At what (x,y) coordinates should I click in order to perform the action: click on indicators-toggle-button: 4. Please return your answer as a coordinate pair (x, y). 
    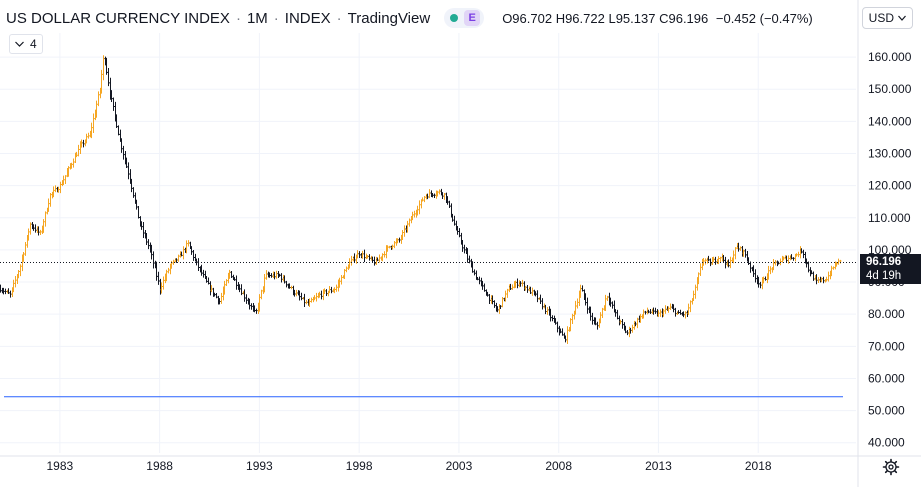
    Looking at the image, I should click on (26, 44).